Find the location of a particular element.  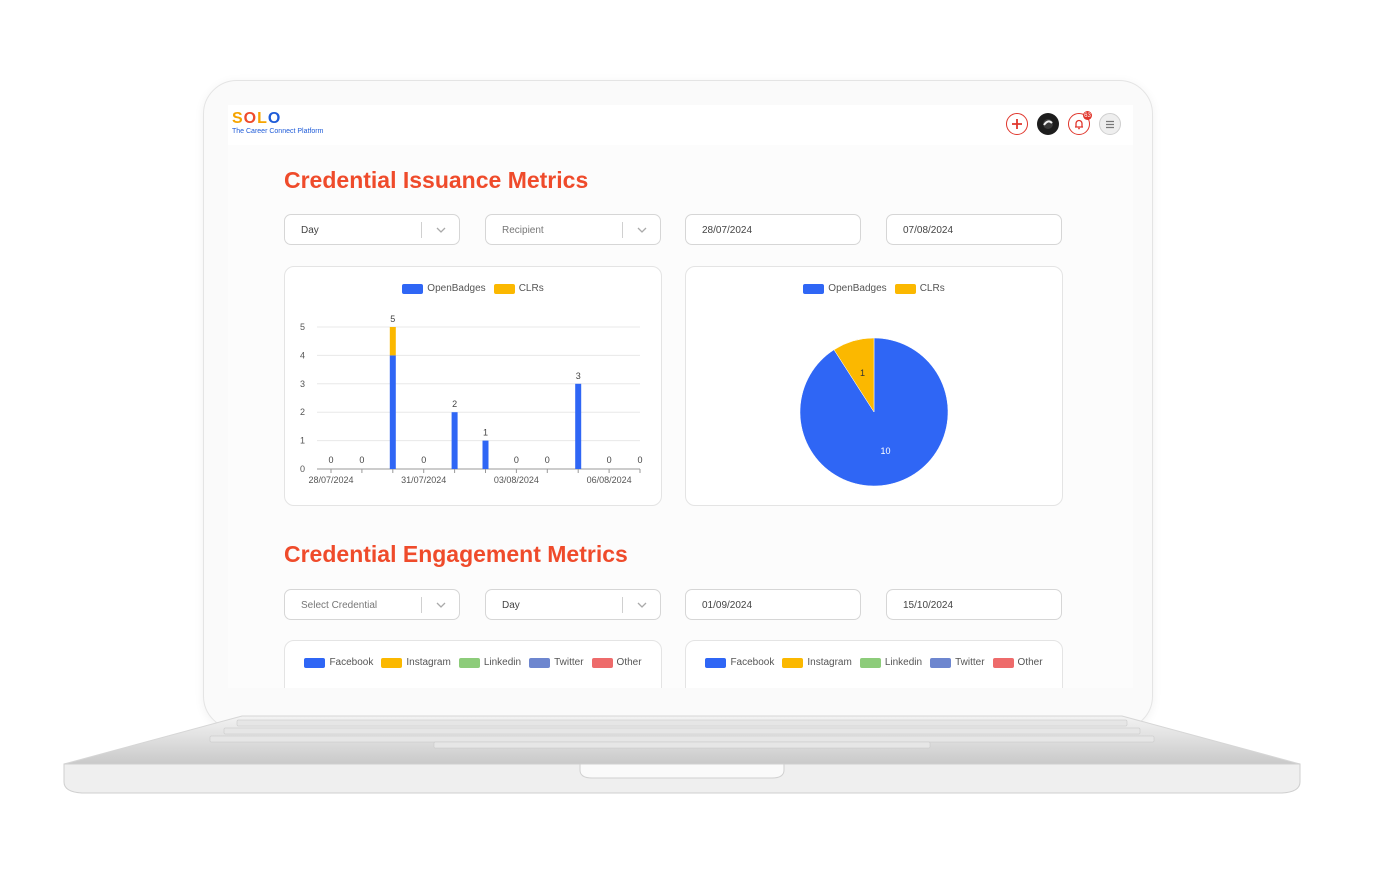

pie-chart-legend: OpenBadges CLRs is located at coordinates (874, 288).